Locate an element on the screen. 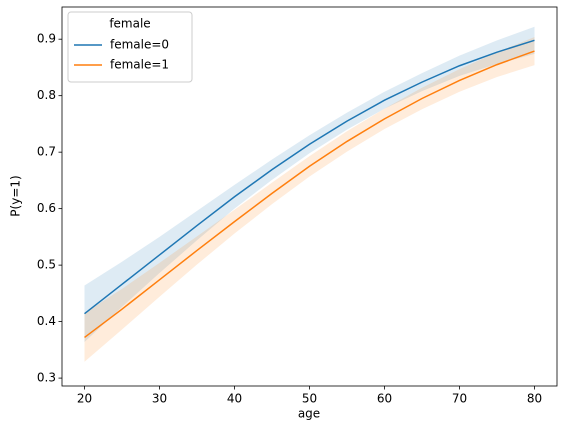  y-tick-label: 0.4 is located at coordinates (46, 321).